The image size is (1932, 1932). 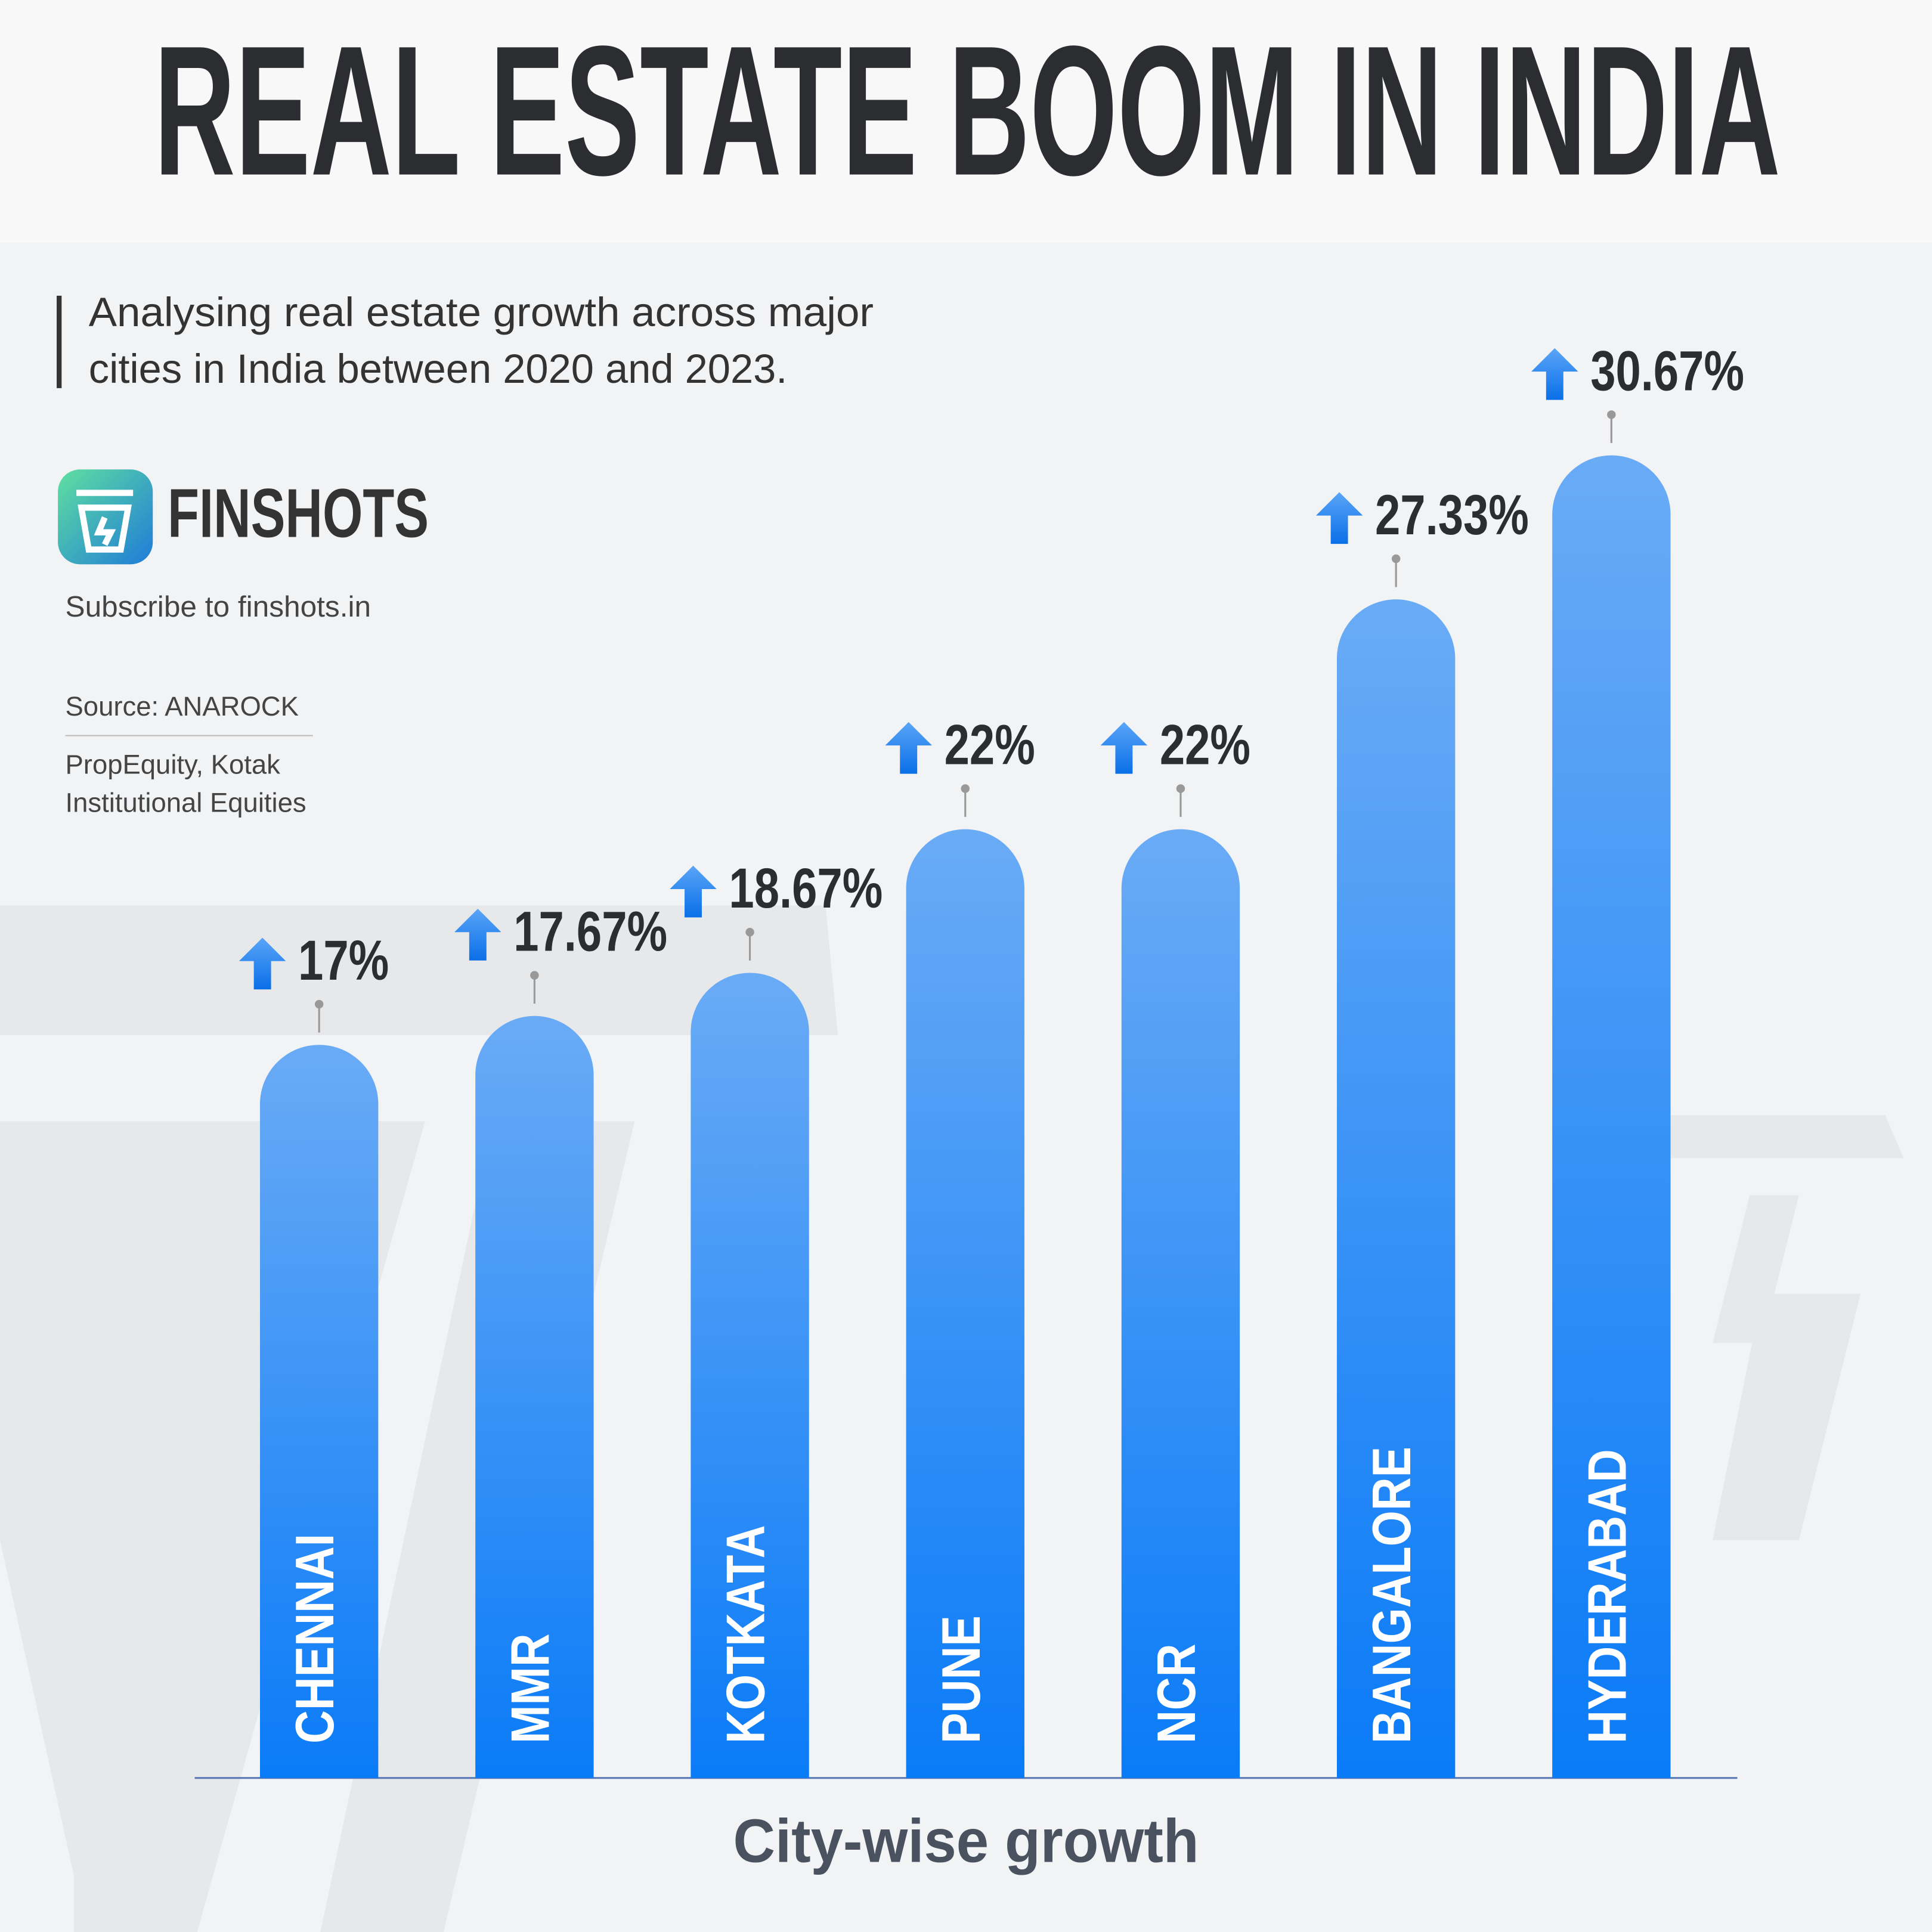 What do you see at coordinates (1667, 371) in the screenshot?
I see `value-label: 30.67%` at bounding box center [1667, 371].